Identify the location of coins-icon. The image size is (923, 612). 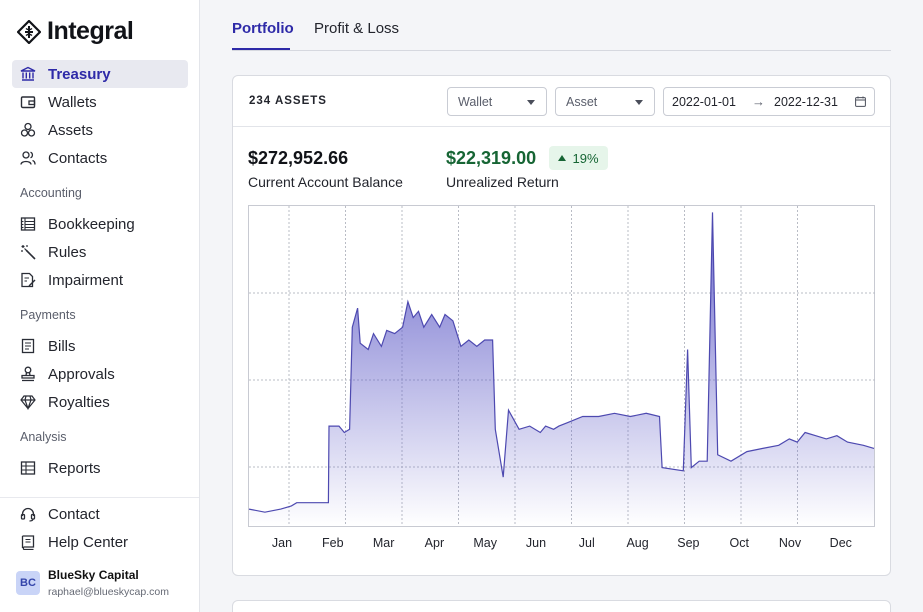
(28, 130).